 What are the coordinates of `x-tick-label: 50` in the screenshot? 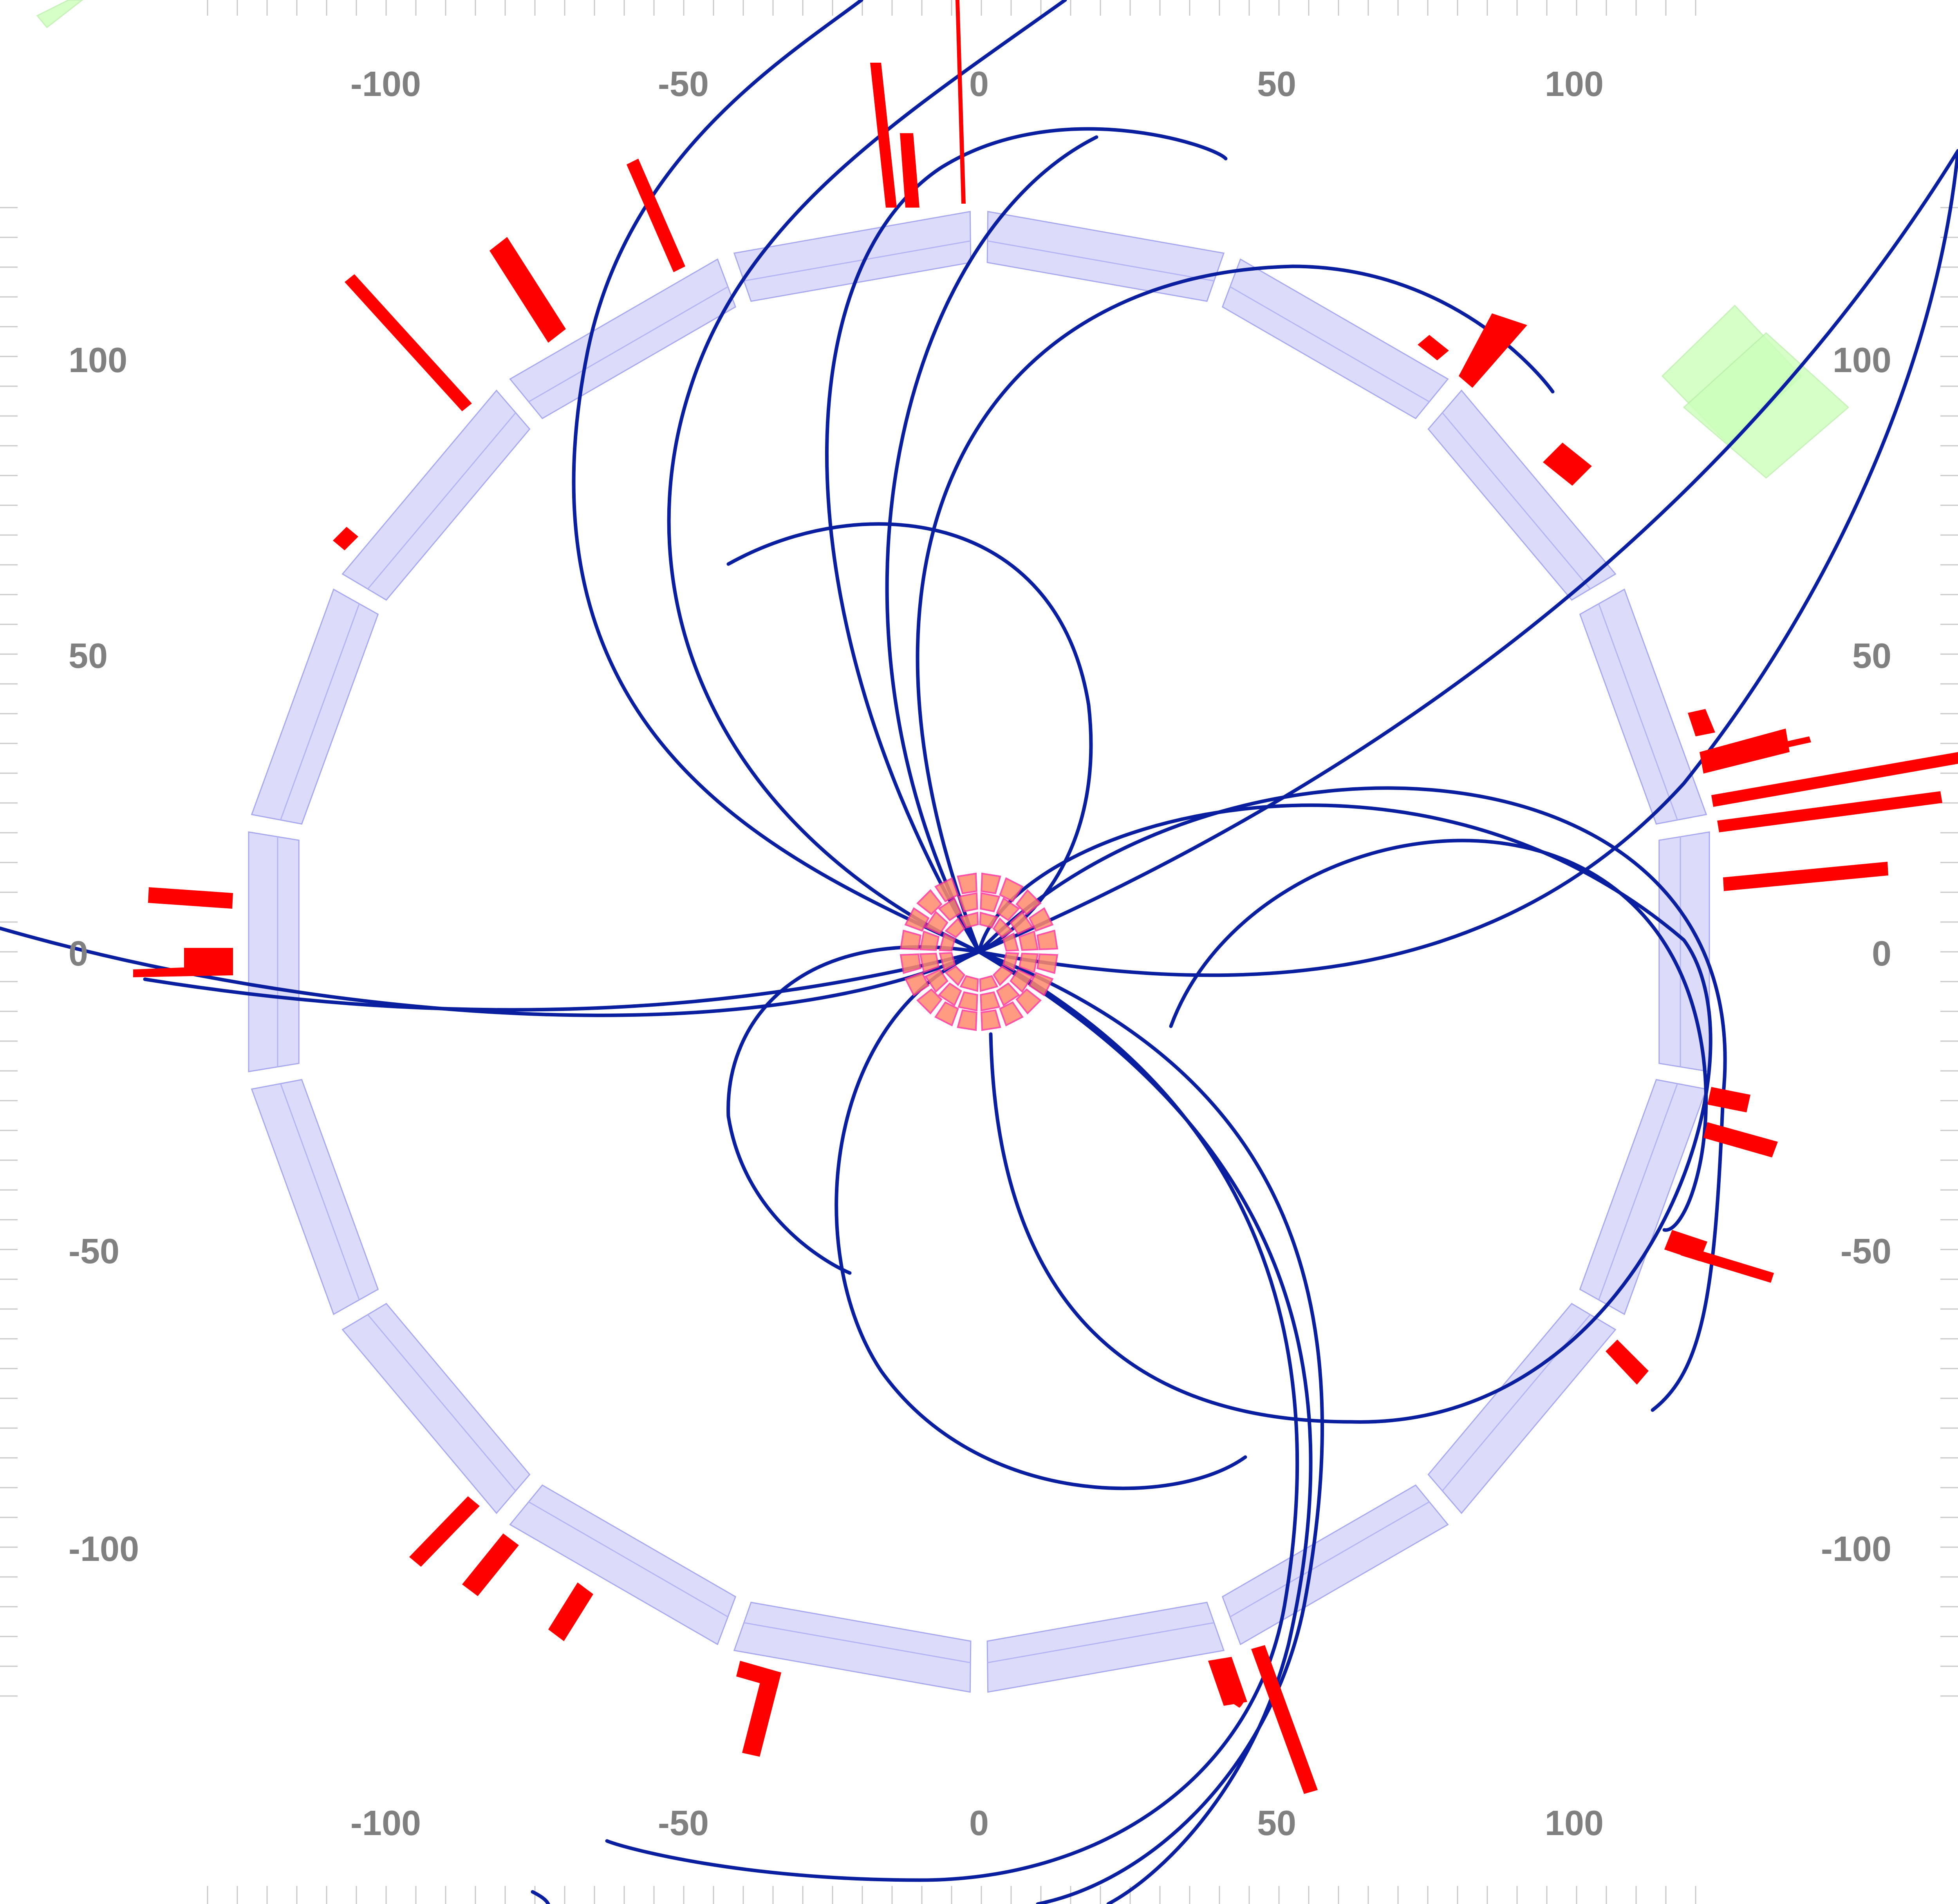 It's located at (1276, 84).